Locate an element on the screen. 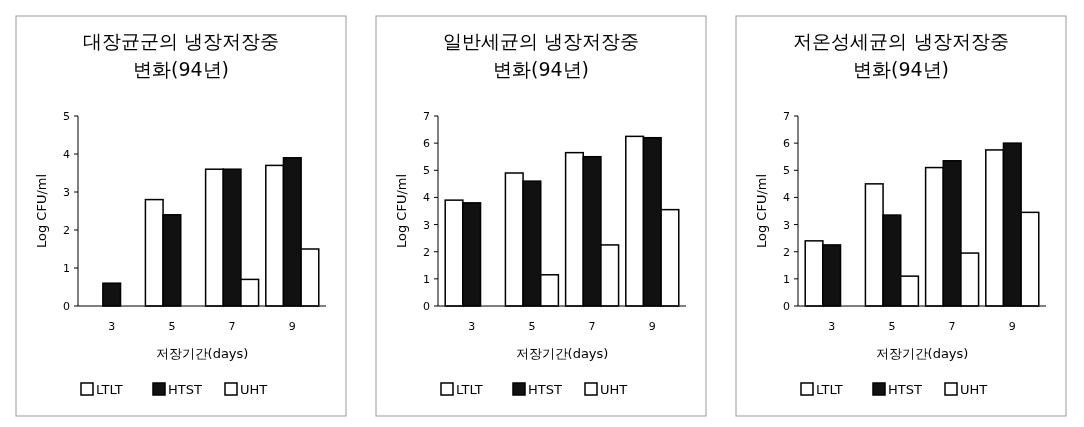 The height and width of the screenshot is (427, 1084). chart-title: 일반세균의 냉장저장중 변화(94년) is located at coordinates (541, 55).